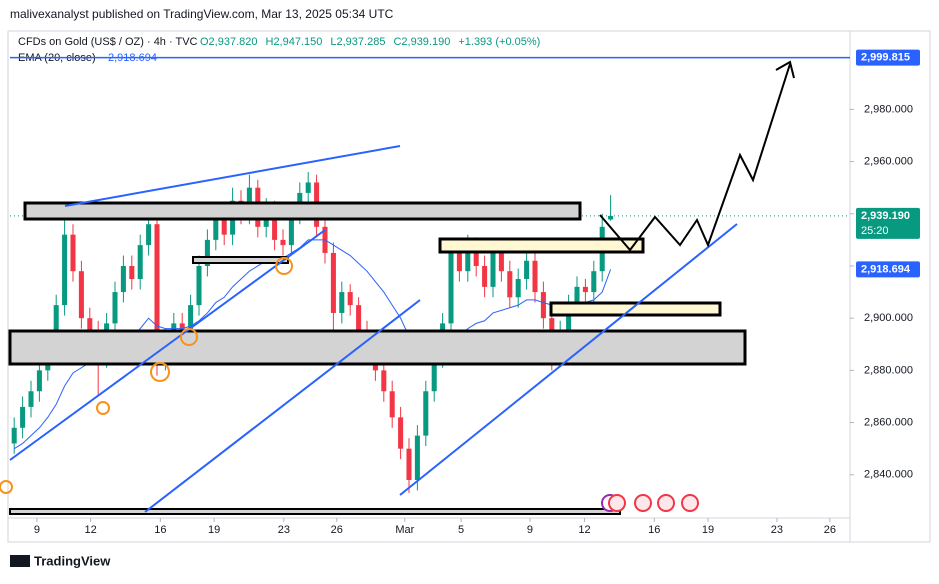 The width and height of the screenshot is (939, 584). I want to click on ema-tag-label: 2,918.694, so click(886, 269).